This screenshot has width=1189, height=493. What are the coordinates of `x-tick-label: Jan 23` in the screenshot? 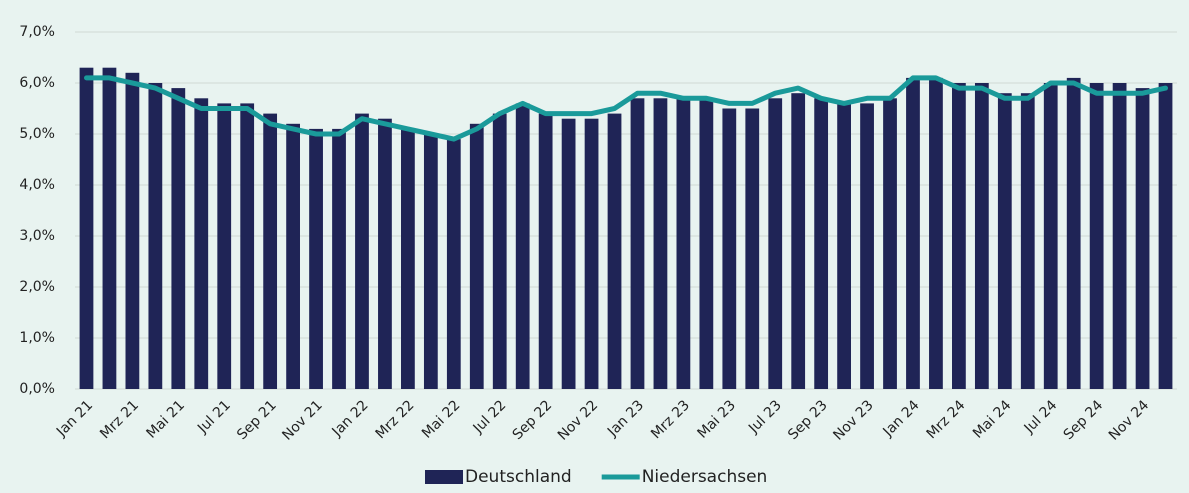 It's located at (625, 418).